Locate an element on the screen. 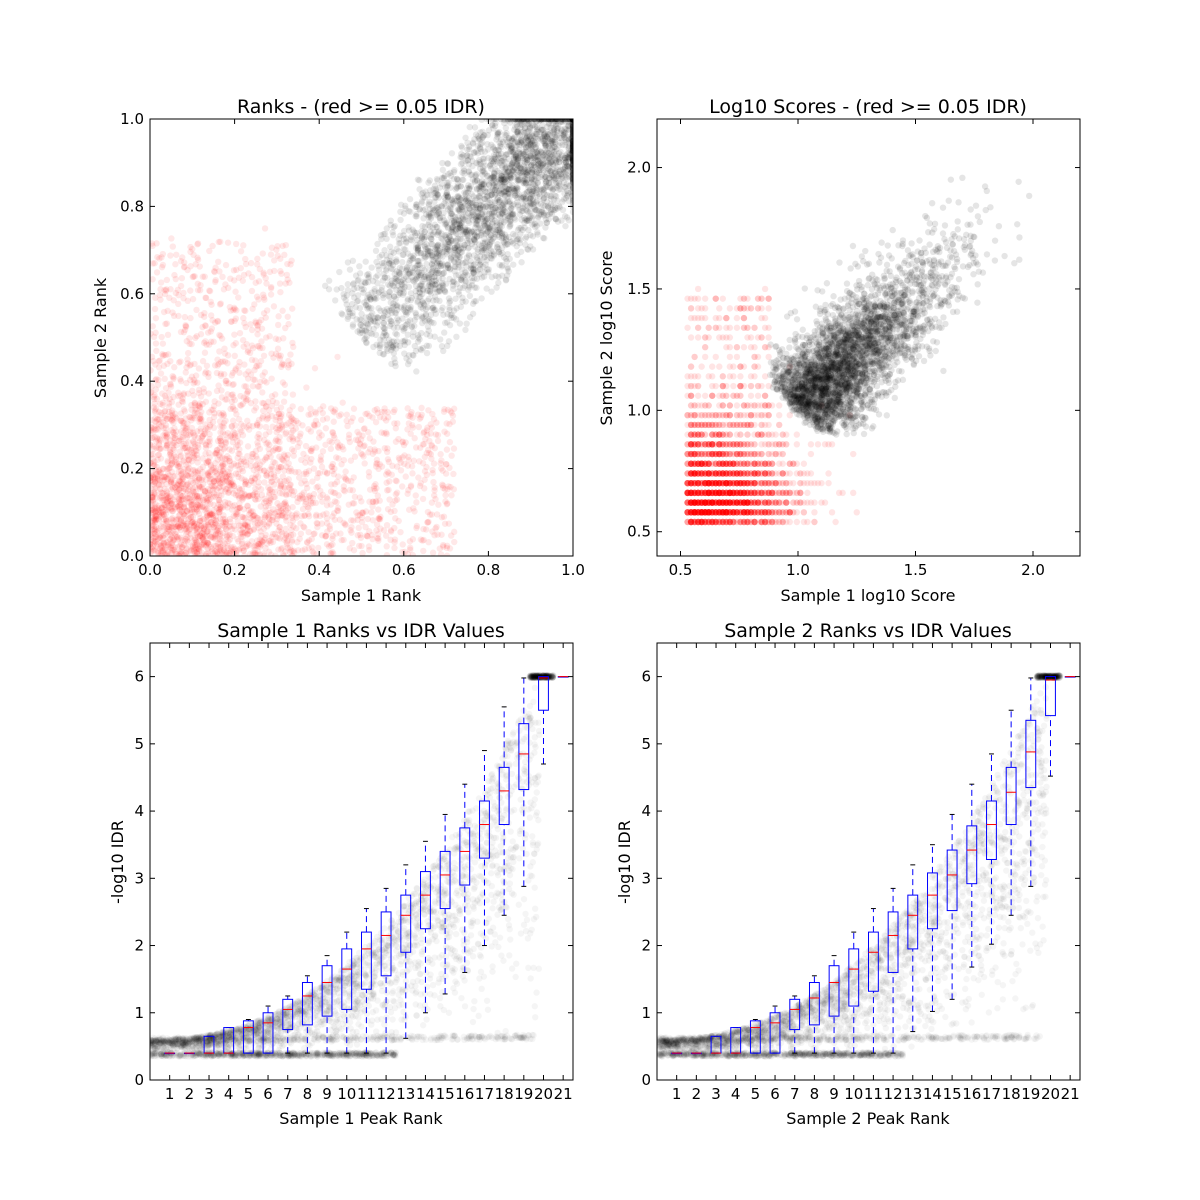 This screenshot has width=1200, height=1200. ranks-scatter-ylabel: Sample 2 Rank is located at coordinates (100, 337).